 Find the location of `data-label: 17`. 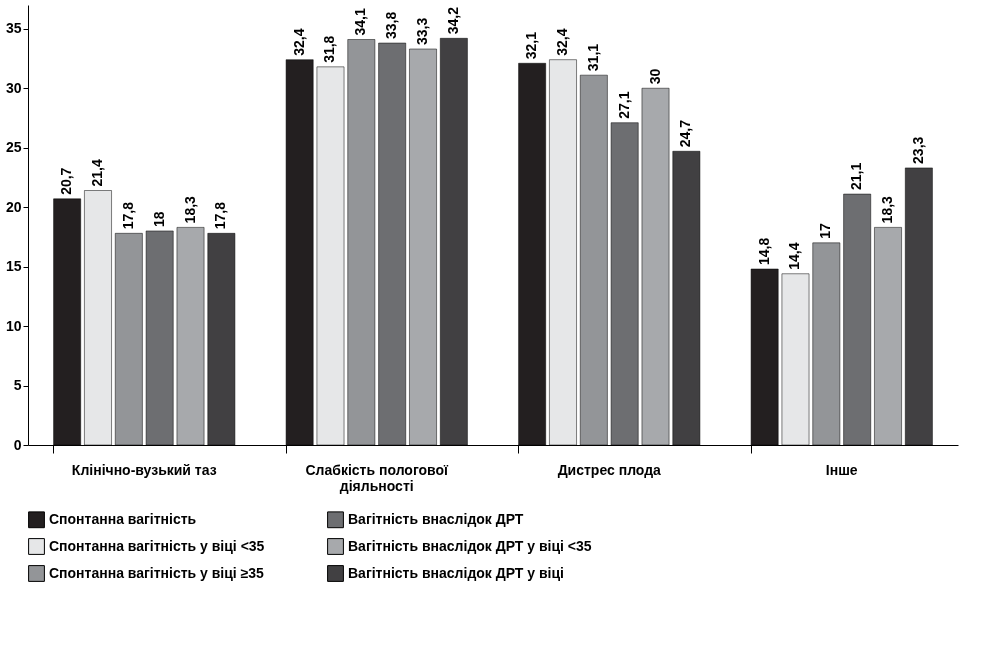

data-label: 17 is located at coordinates (825, 231).